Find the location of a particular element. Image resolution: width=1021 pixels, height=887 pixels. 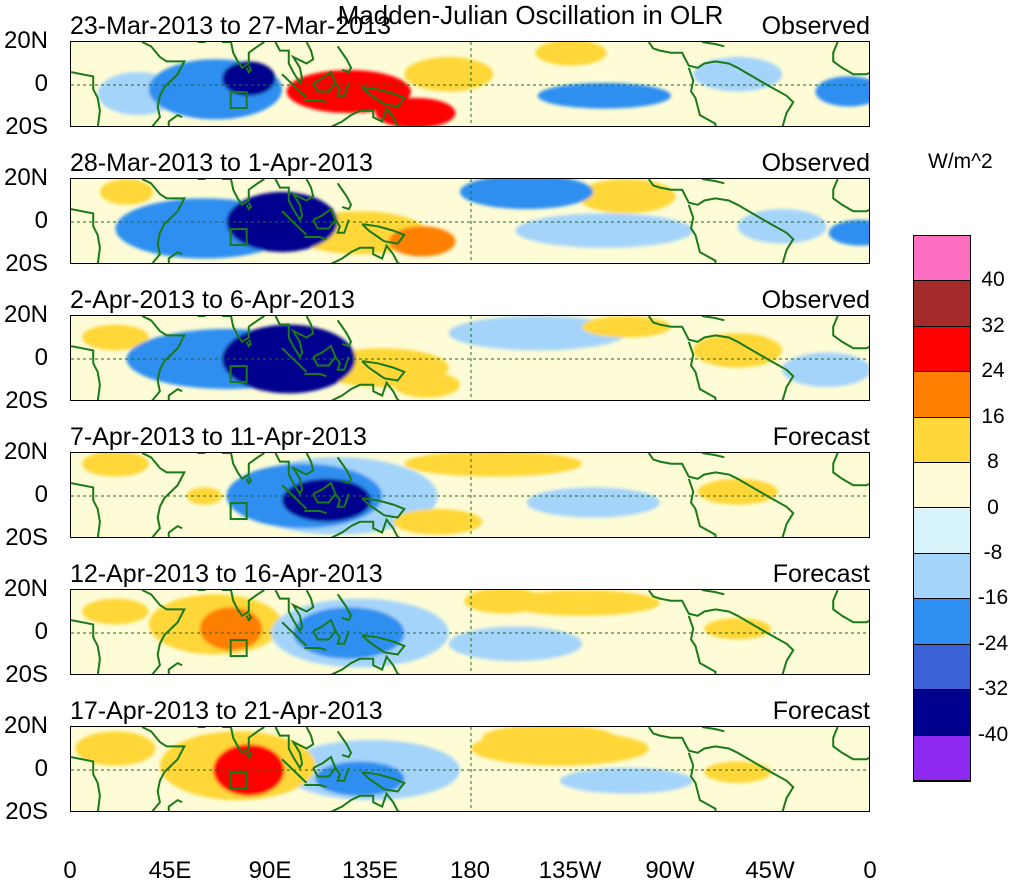

colorbar is located at coordinates (942, 508).